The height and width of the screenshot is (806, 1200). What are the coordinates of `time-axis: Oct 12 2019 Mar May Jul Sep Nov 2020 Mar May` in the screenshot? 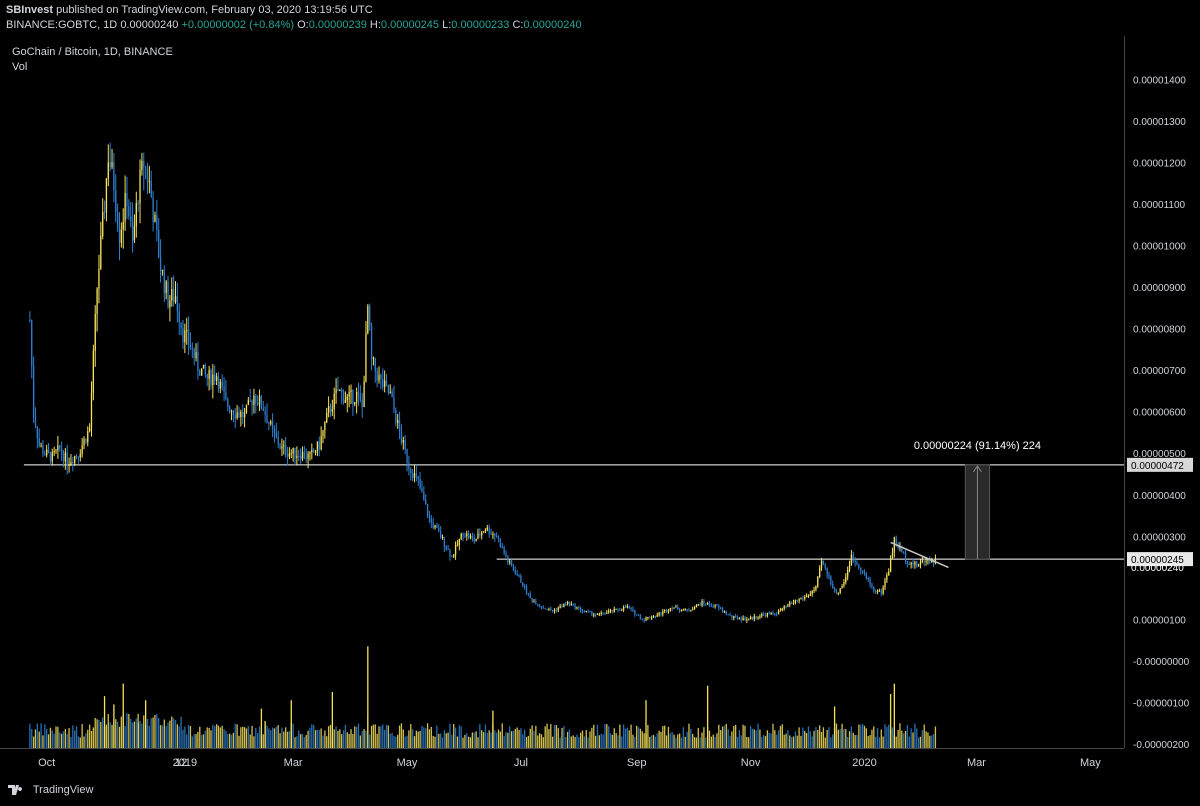 It's located at (562, 760).